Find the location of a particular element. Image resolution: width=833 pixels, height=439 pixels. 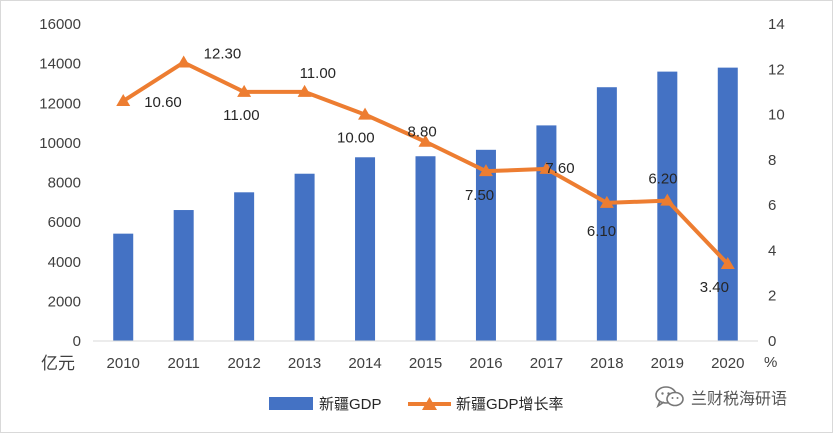

growth-data-label: 7.50 is located at coordinates (479, 195).